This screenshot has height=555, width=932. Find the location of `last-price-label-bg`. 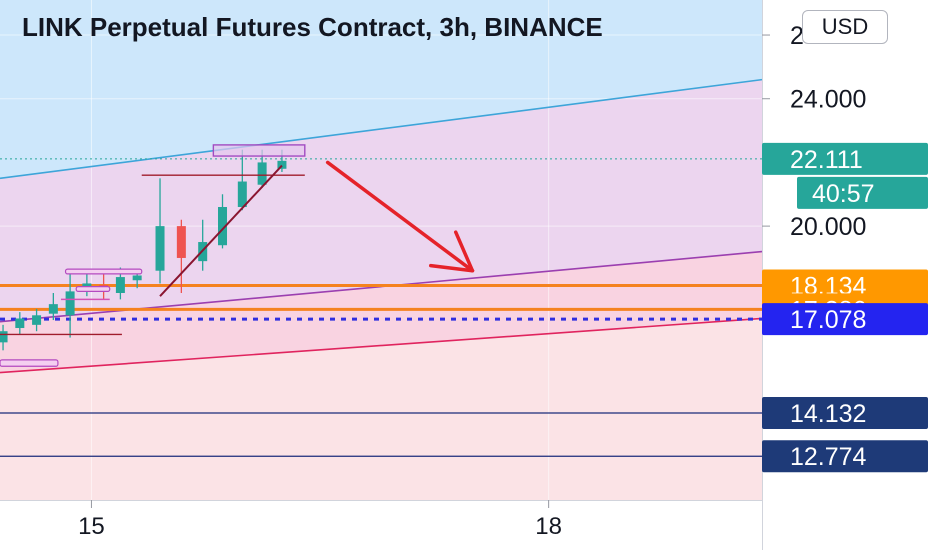

last-price-label-bg is located at coordinates (845, 158).